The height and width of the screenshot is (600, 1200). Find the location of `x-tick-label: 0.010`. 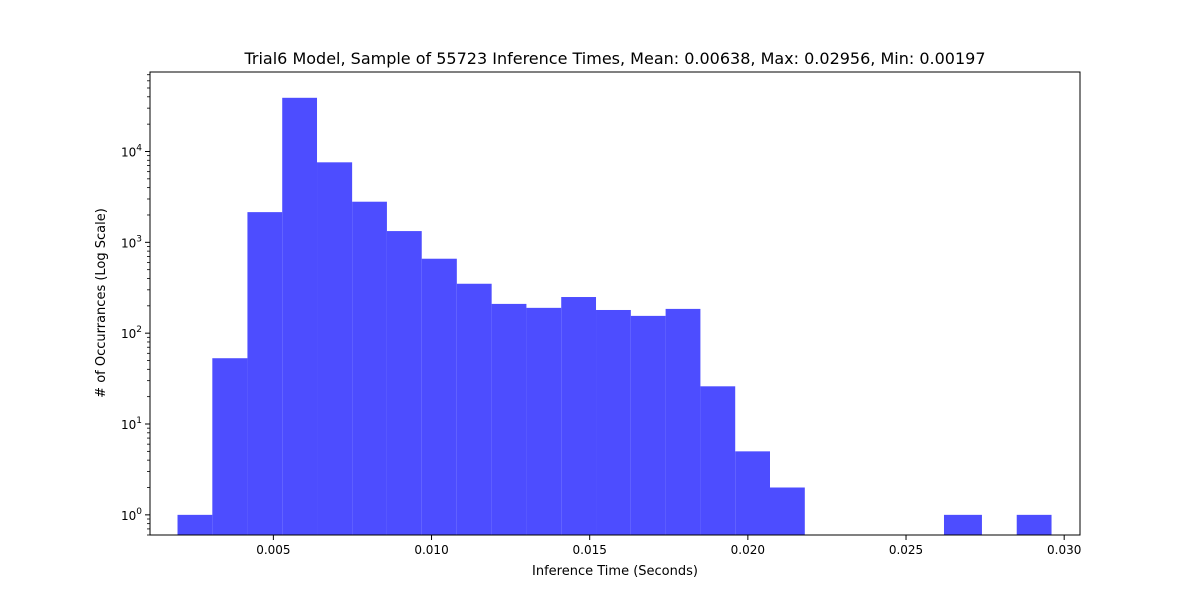

x-tick-label: 0.010 is located at coordinates (431, 550).